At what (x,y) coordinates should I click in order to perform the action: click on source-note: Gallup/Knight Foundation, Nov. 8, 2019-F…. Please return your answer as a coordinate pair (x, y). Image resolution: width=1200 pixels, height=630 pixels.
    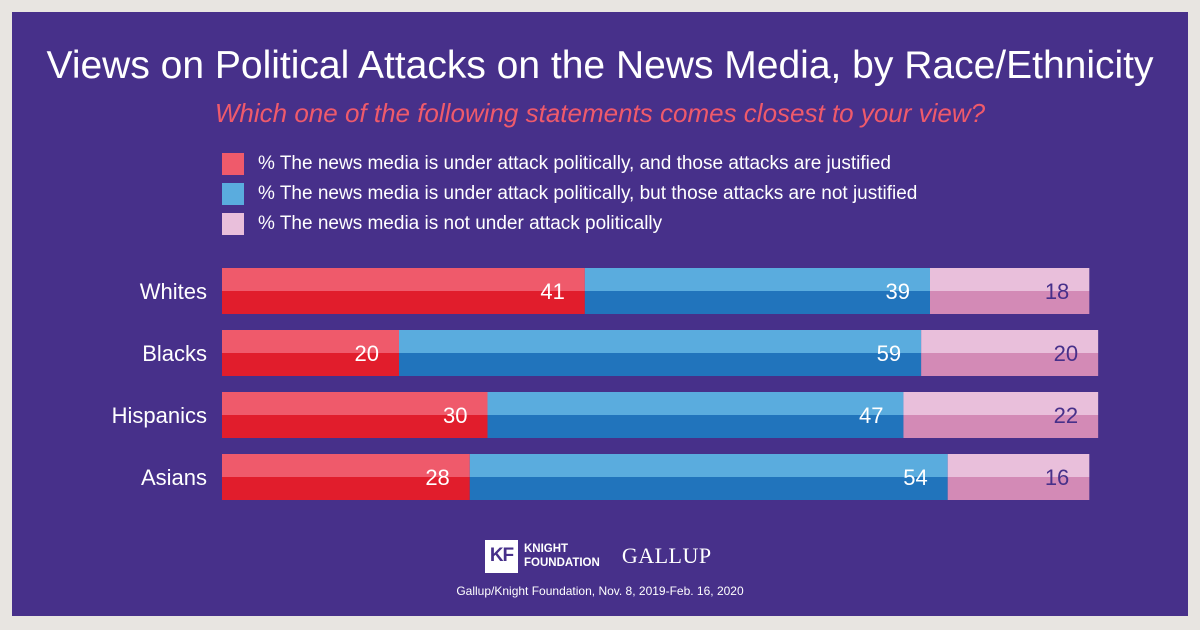
    Looking at the image, I should click on (600, 591).